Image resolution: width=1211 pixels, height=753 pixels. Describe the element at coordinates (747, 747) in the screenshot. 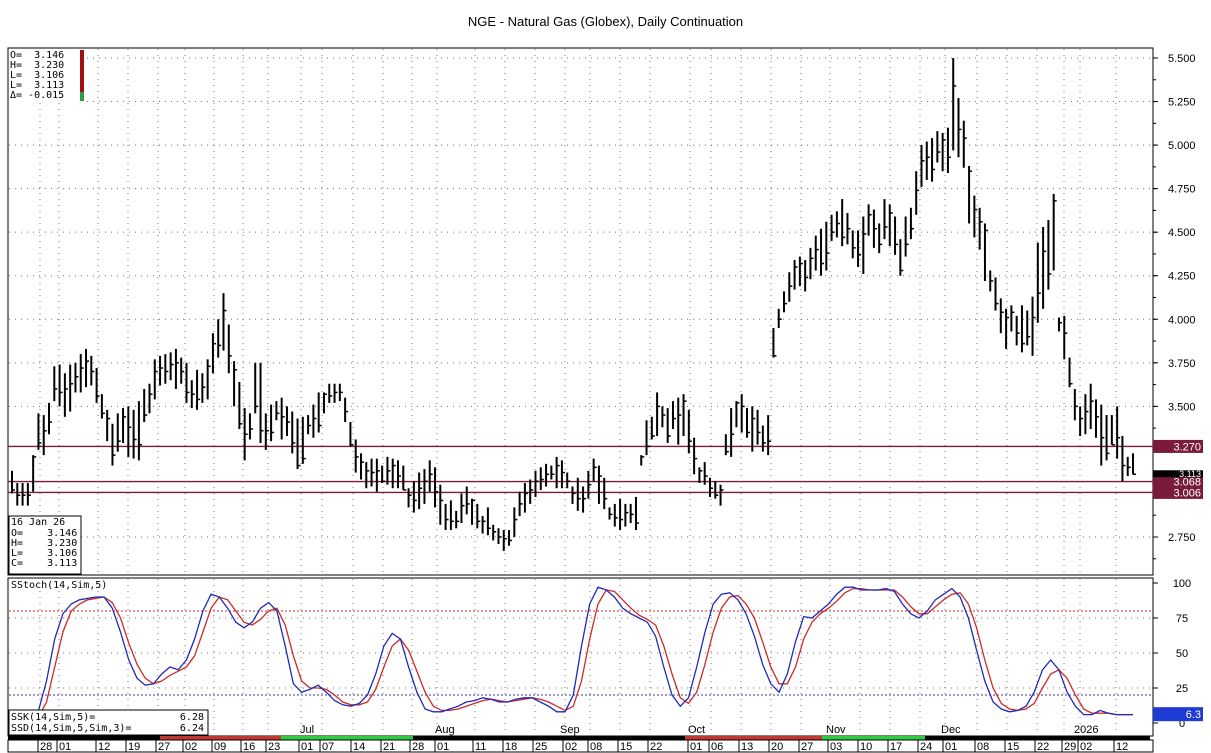

I see `day-label-24: 13` at that location.